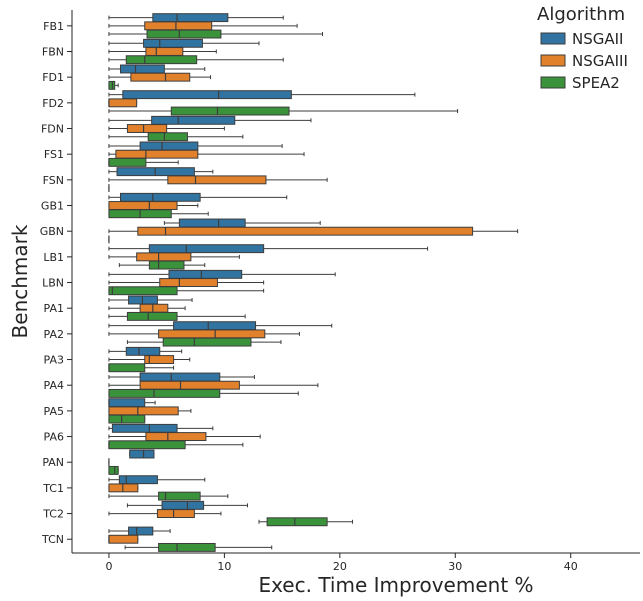  I want to click on box-NSGAII-LBN, so click(222, 274).